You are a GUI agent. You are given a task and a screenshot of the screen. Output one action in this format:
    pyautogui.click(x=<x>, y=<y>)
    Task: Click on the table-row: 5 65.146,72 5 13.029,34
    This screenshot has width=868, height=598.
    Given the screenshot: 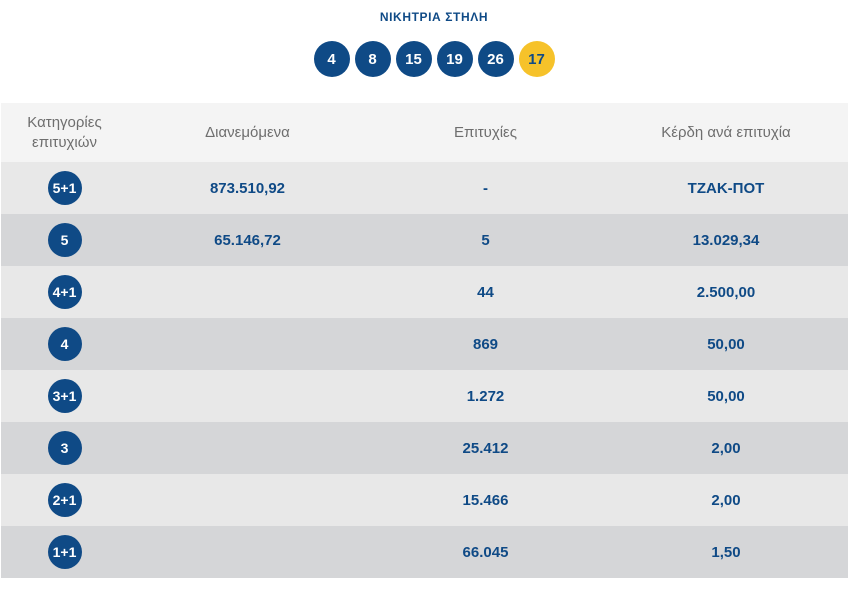 What is the action you would take?
    pyautogui.click(x=424, y=240)
    